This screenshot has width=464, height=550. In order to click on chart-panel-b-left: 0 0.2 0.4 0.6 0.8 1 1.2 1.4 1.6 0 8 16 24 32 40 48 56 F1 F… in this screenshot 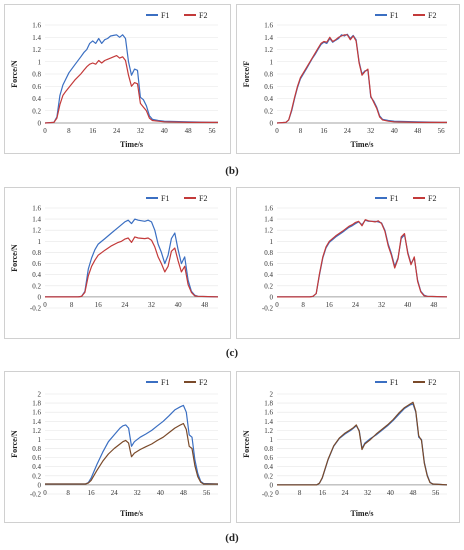, I will do `click(117, 79)`.